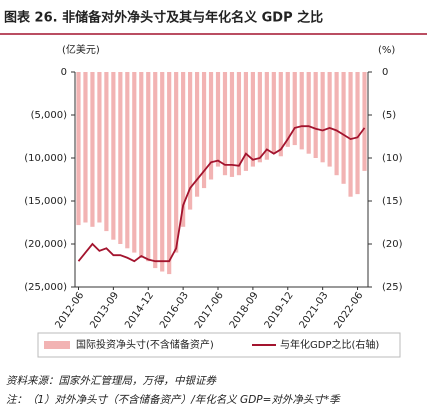 Image resolution: width=427 pixels, height=407 pixels. What do you see at coordinates (69, 310) in the screenshot?
I see `x-tick-label: 2012-06` at bounding box center [69, 310].